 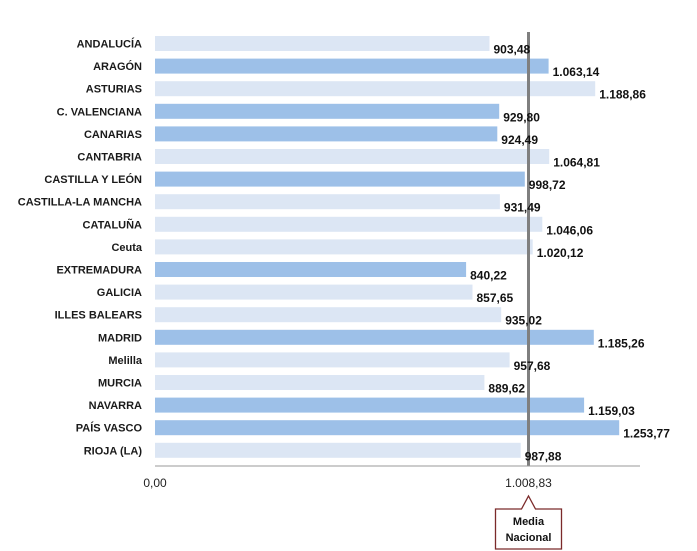 I want to click on value-label-navarra: 1.159,03, so click(x=611, y=411).